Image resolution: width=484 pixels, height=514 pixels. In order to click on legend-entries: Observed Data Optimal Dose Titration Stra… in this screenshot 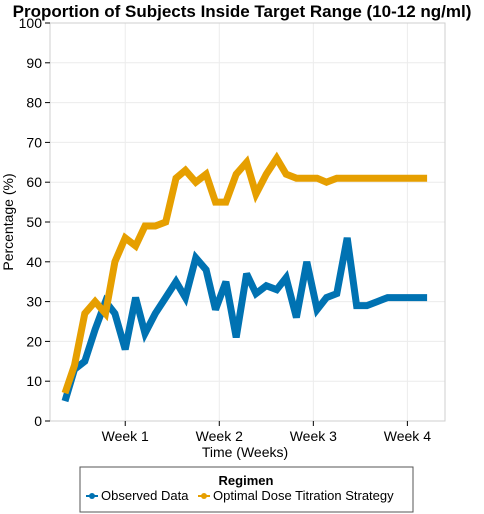, I will do `click(240, 495)`.